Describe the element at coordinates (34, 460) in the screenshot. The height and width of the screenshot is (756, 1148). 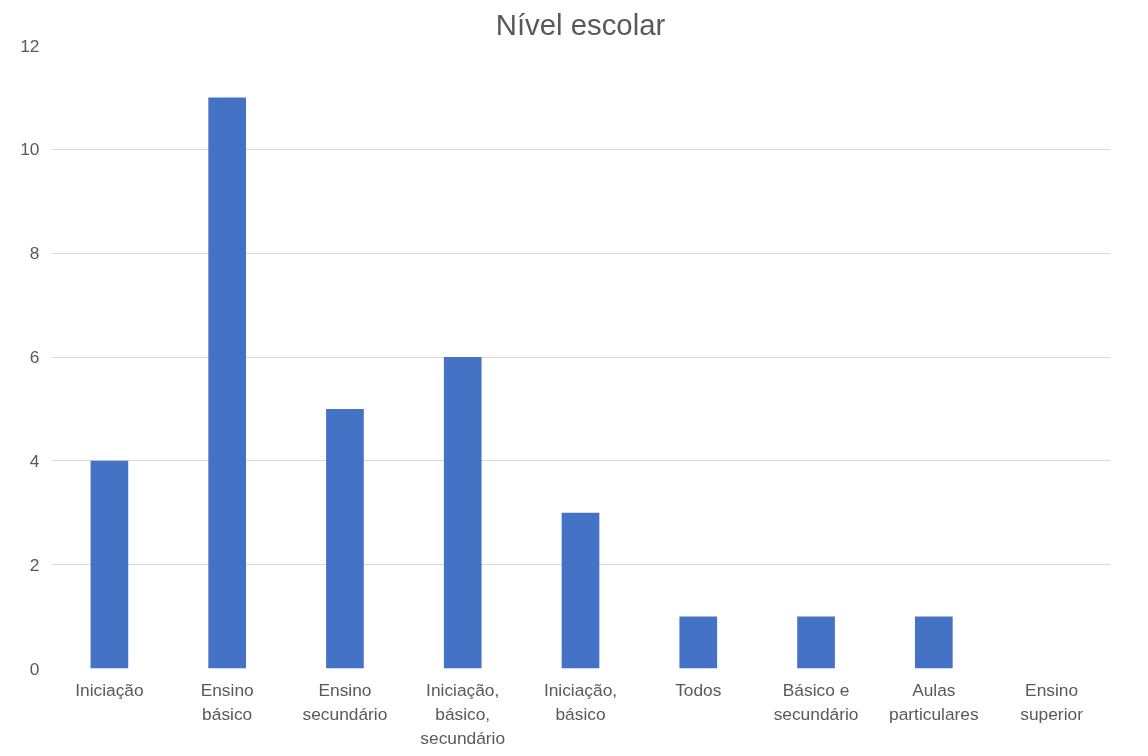
I see `y-tick-label: 4` at that location.